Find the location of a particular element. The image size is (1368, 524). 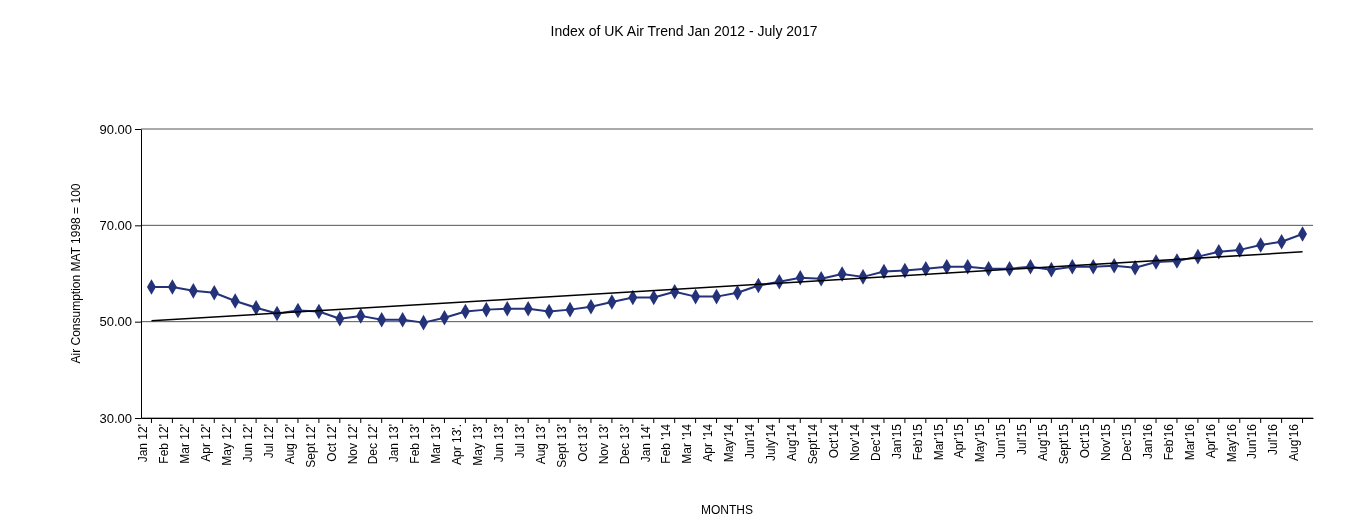

x-tick-label: July'14 is located at coordinates (771, 442).